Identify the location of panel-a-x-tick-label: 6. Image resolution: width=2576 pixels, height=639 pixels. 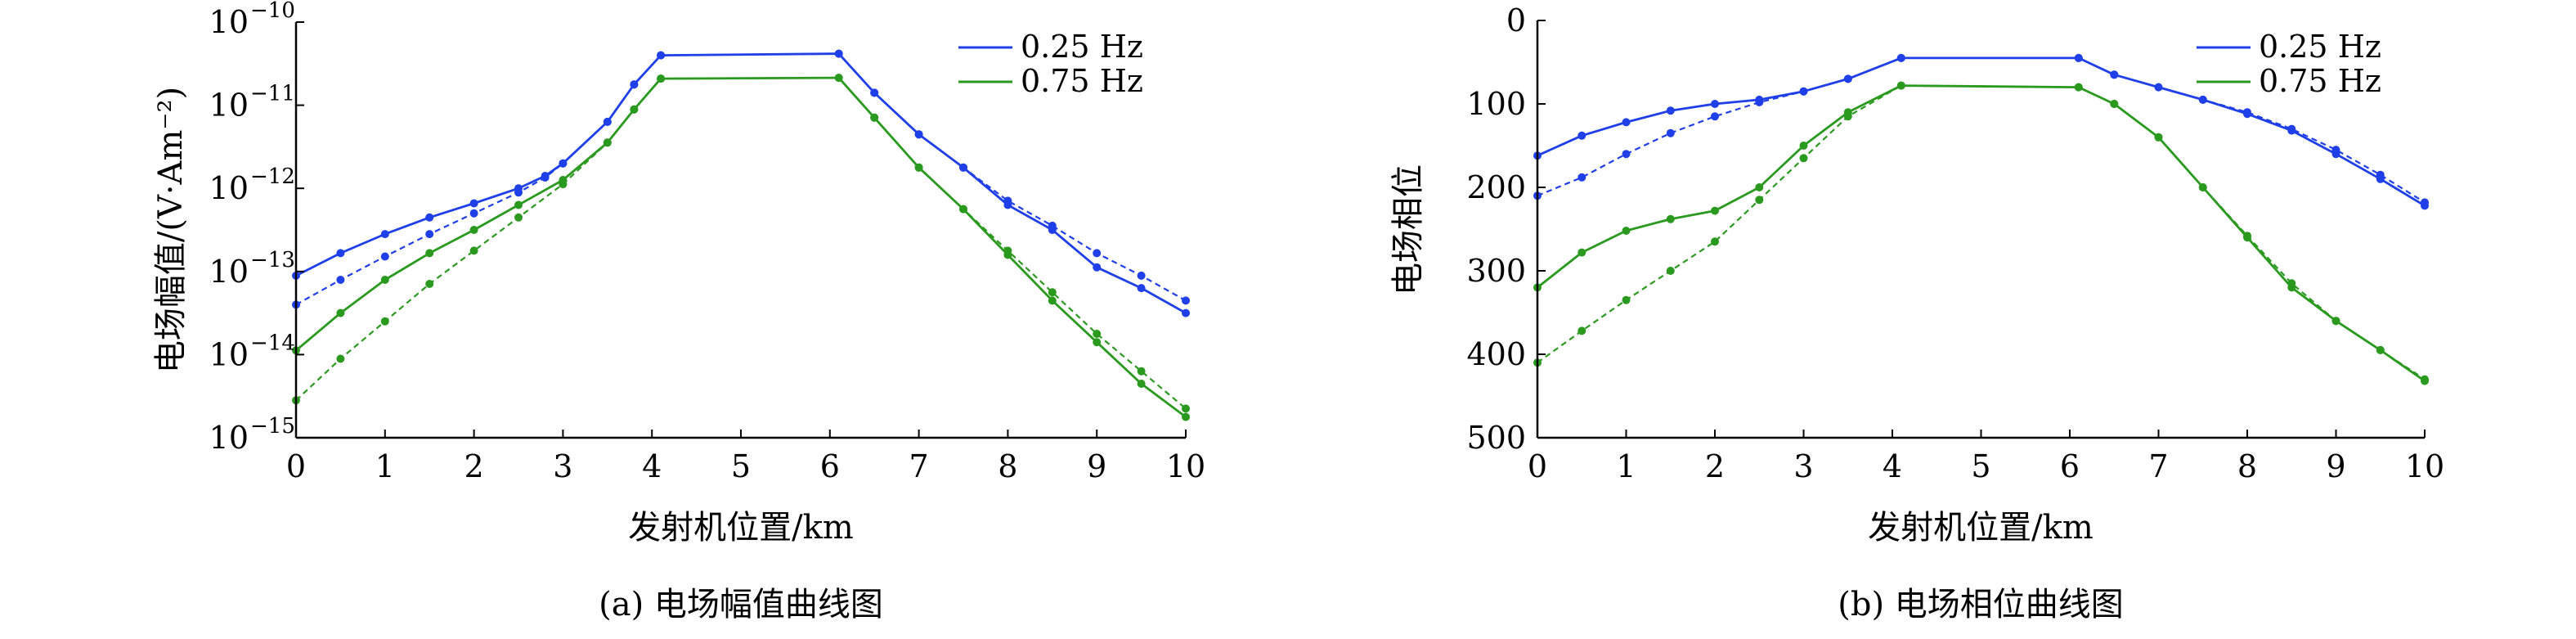
(830, 466).